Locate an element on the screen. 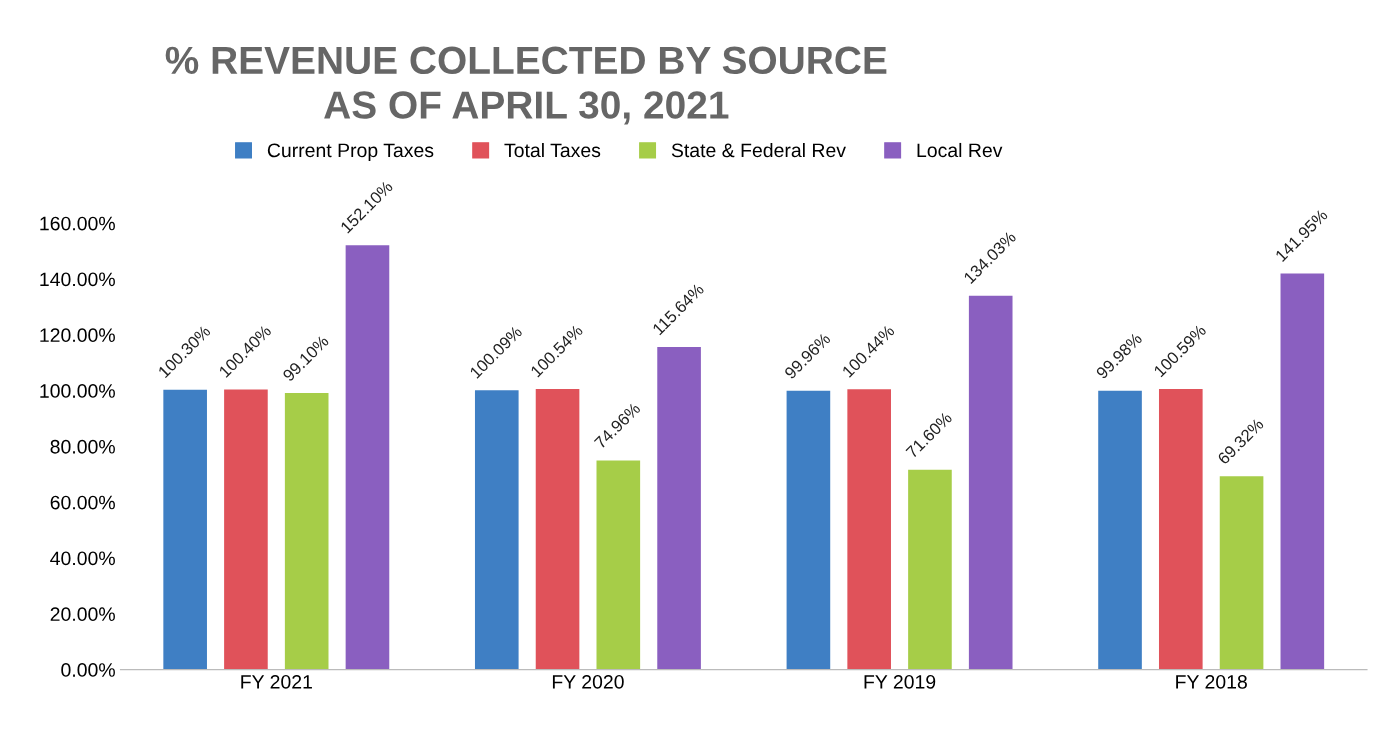 This screenshot has width=1385, height=744. y-tick-label: 0.00% is located at coordinates (88, 670).